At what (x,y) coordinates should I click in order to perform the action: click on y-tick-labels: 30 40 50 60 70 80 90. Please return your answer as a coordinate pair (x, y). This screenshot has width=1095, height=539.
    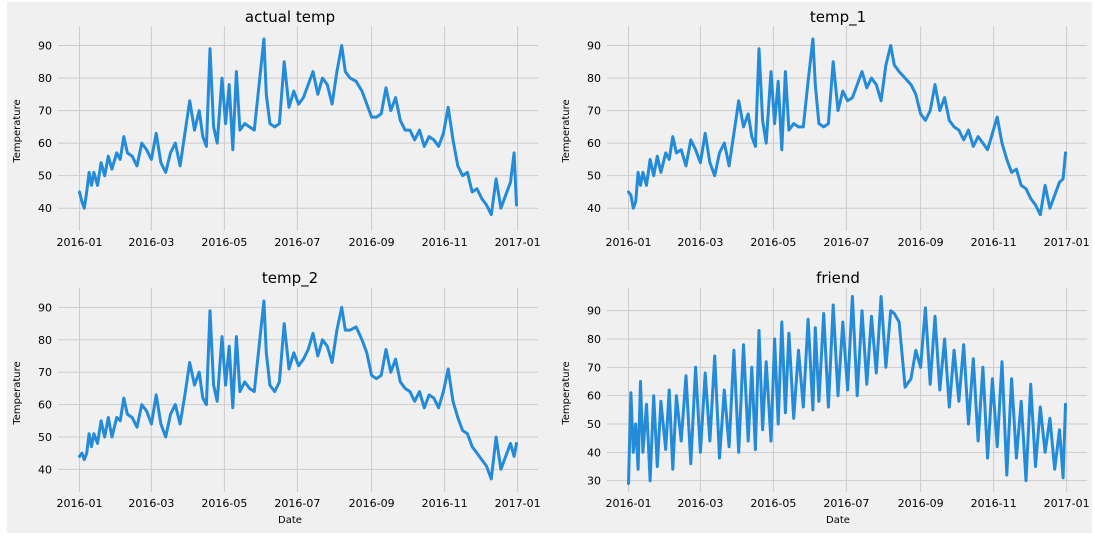
    Looking at the image, I should click on (594, 396).